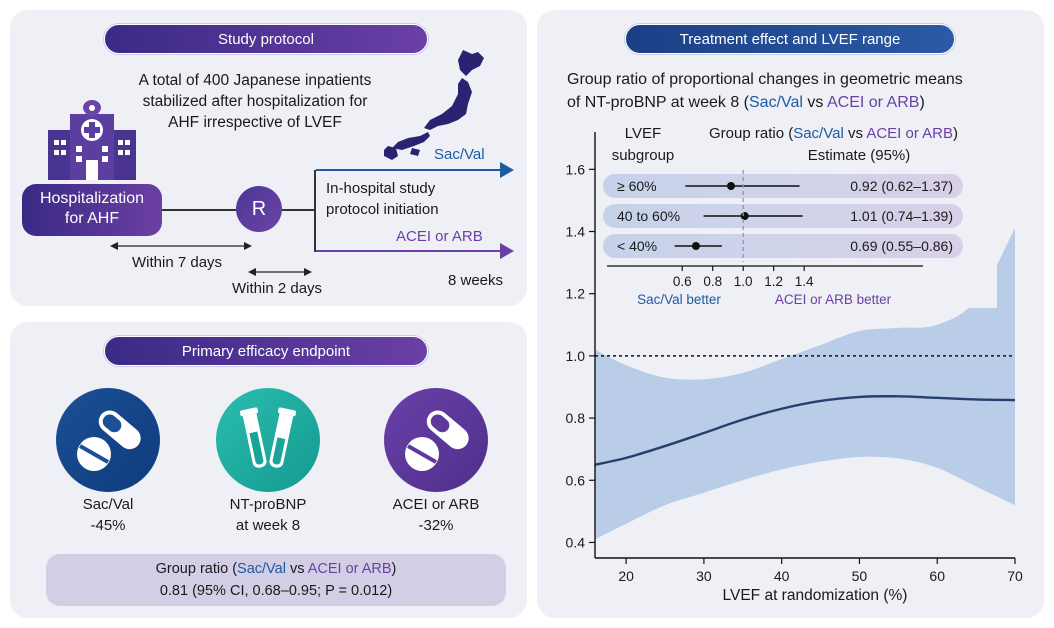 The width and height of the screenshot is (1054, 628). I want to click on branch-line, so click(315, 211).